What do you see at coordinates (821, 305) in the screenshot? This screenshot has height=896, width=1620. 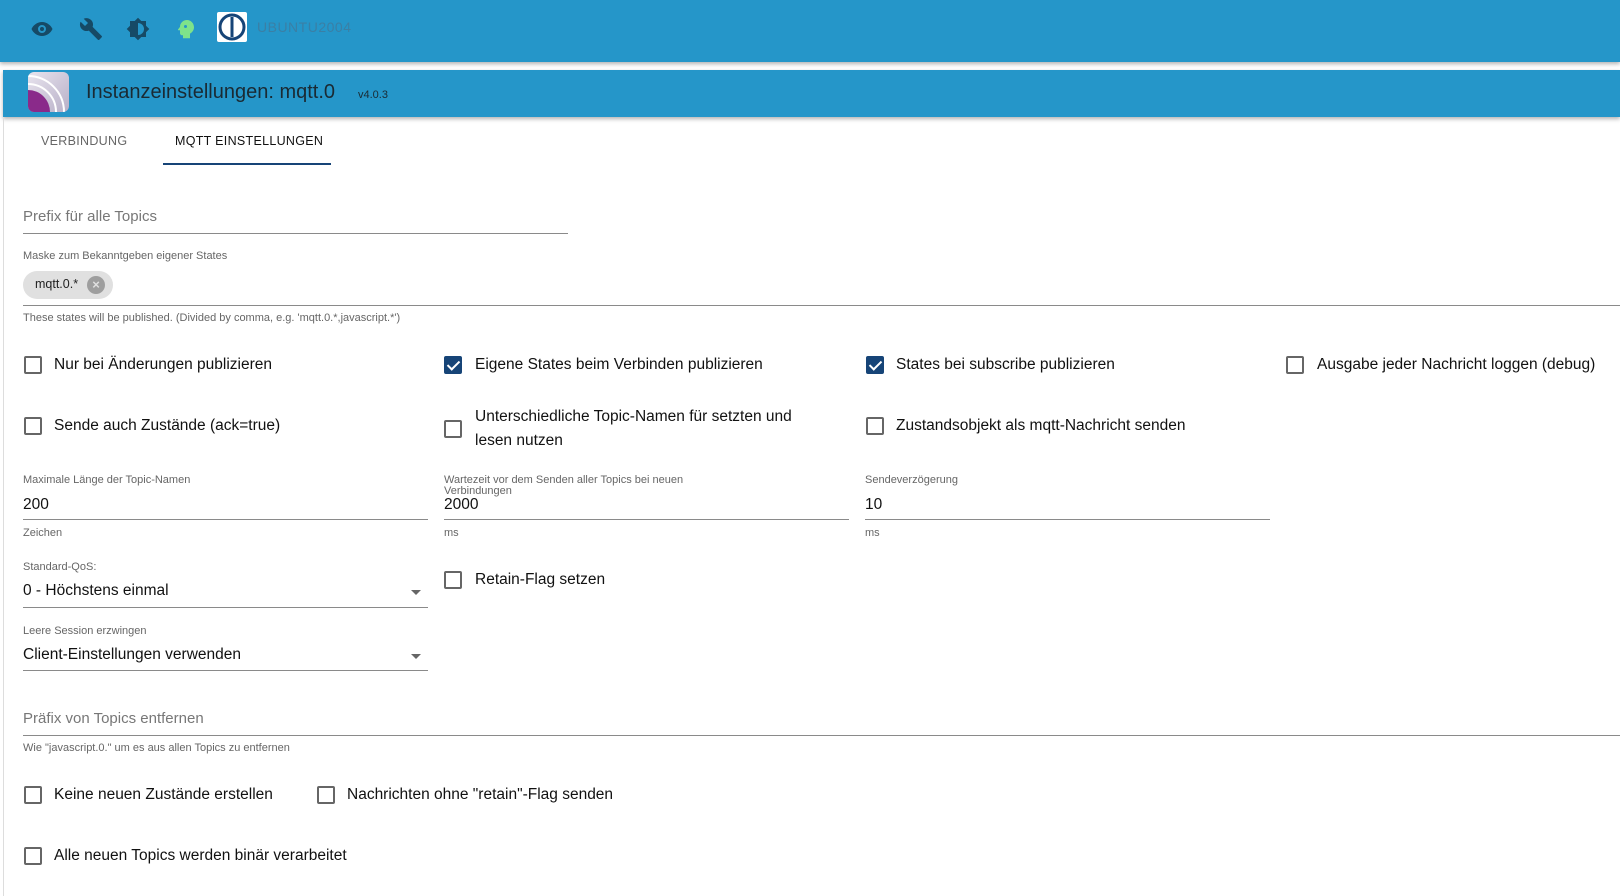 I see `mask-input` at bounding box center [821, 305].